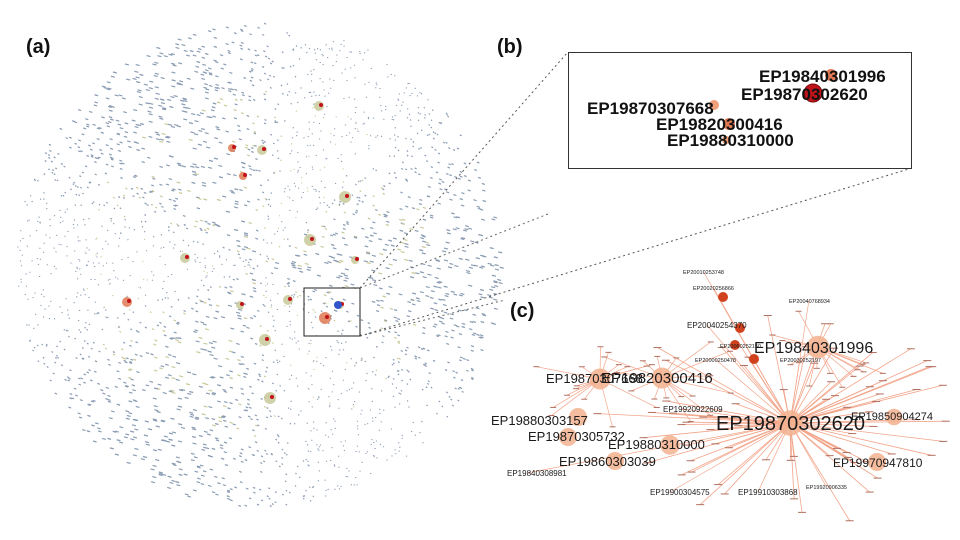 The image size is (960, 540). What do you see at coordinates (740, 347) in the screenshot?
I see `panel-c-minor-label: EP20060252150` at bounding box center [740, 347].